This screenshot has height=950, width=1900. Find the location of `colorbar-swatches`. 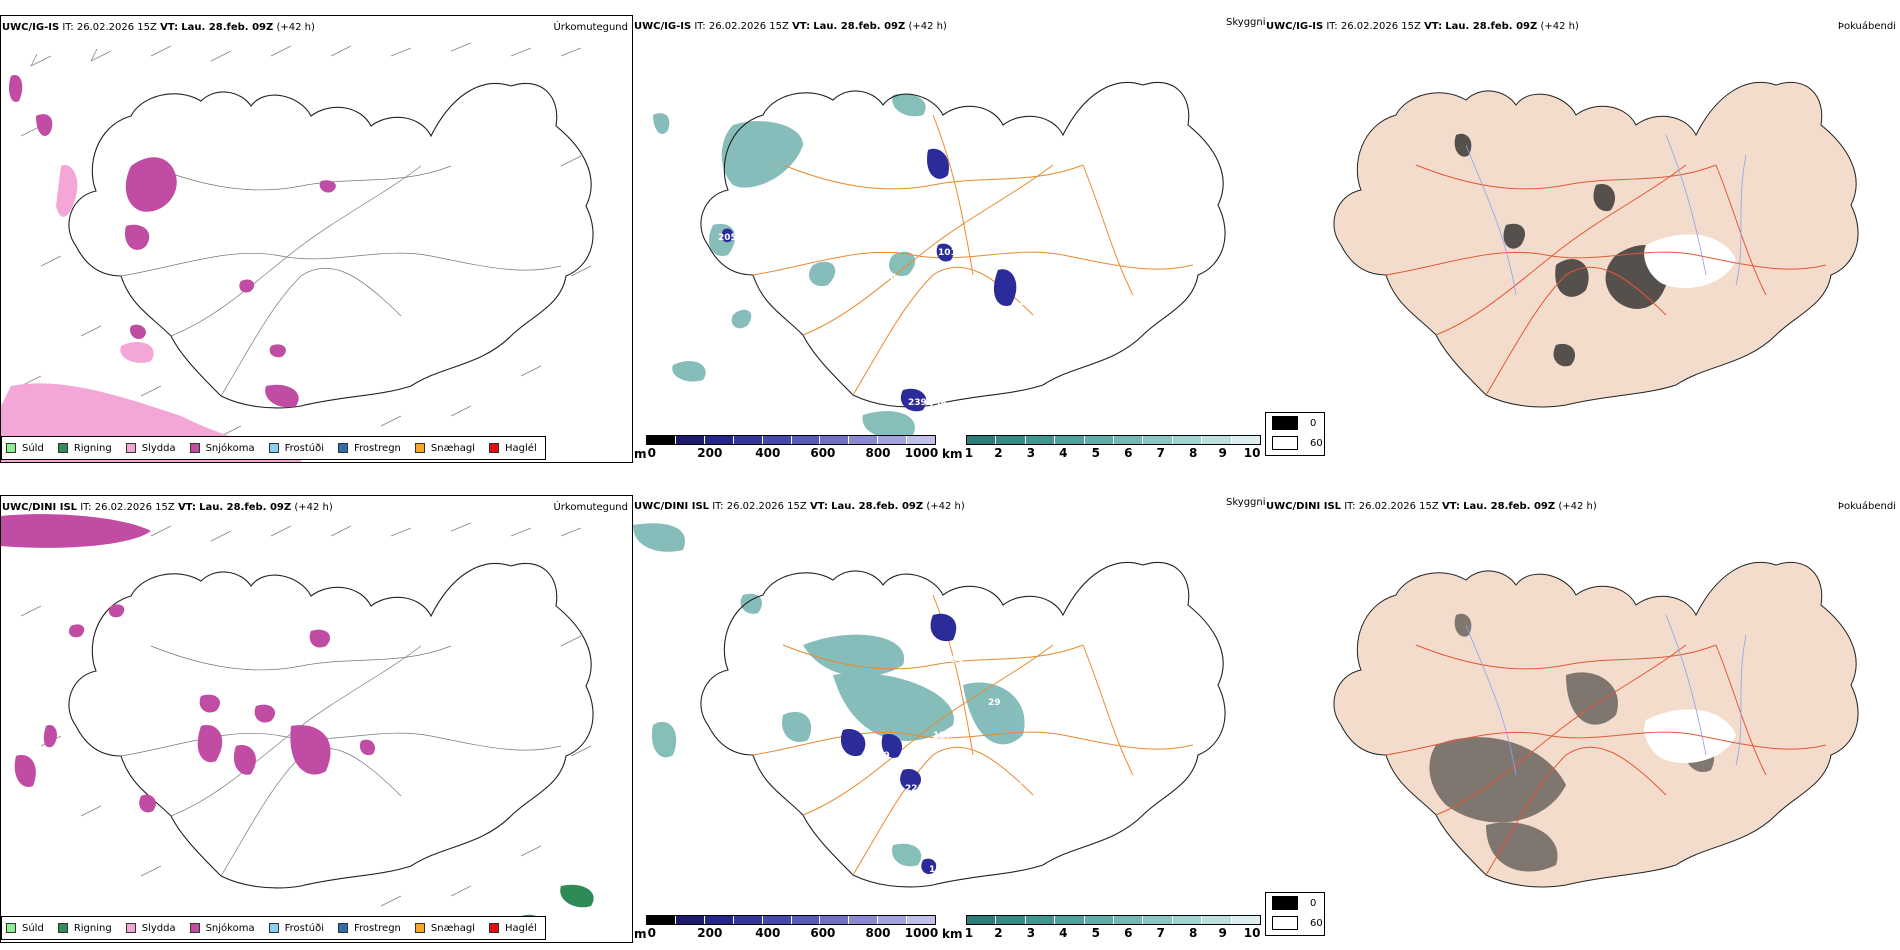

colorbar-swatches is located at coordinates (1113, 920).